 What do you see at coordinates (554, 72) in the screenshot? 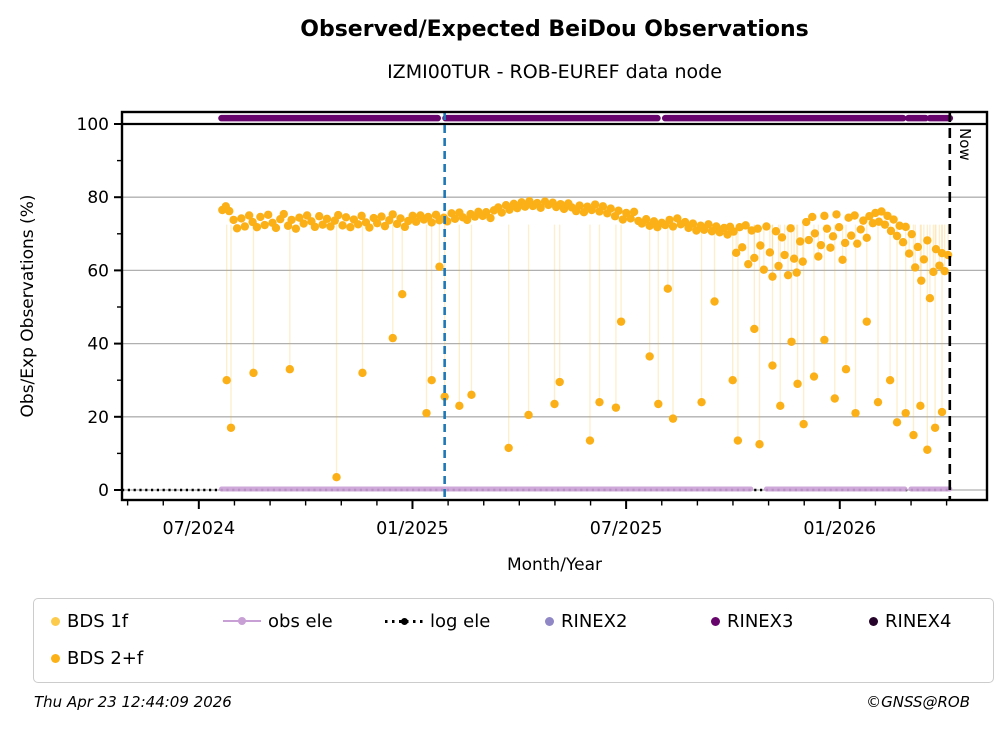
I see `chart-subtitle: IZMI00TUR - ROB-EUREF data node` at bounding box center [554, 72].